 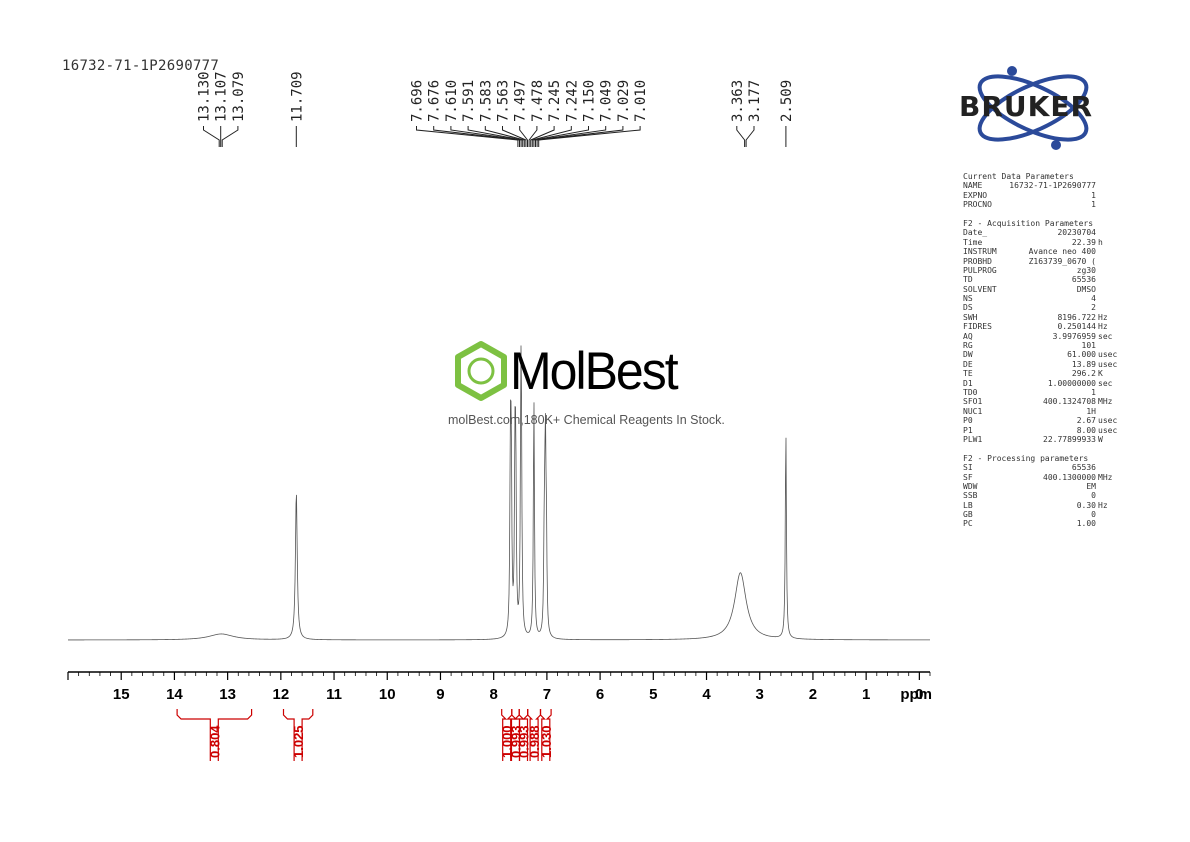 What do you see at coordinates (1086, 430) in the screenshot?
I see `parameter-value: 8.00` at bounding box center [1086, 430].